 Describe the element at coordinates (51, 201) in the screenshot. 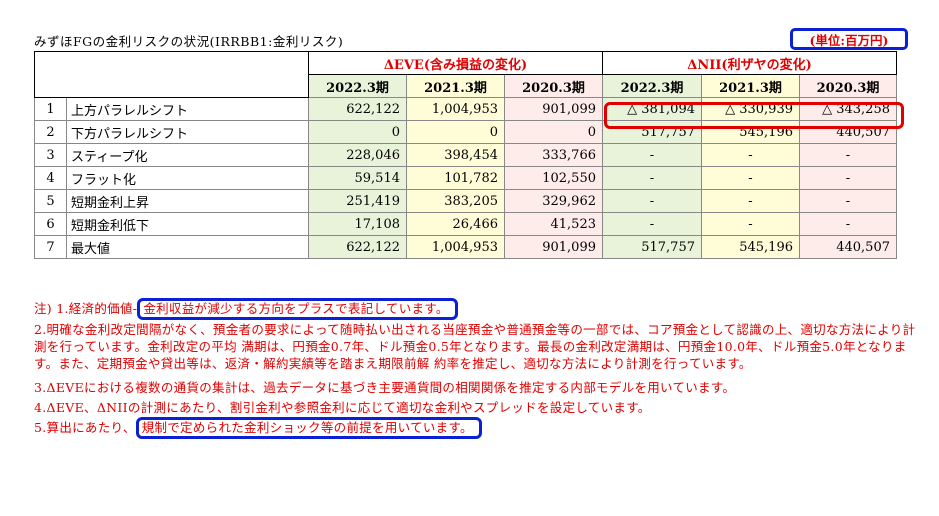

I see `row-number: 5` at that location.